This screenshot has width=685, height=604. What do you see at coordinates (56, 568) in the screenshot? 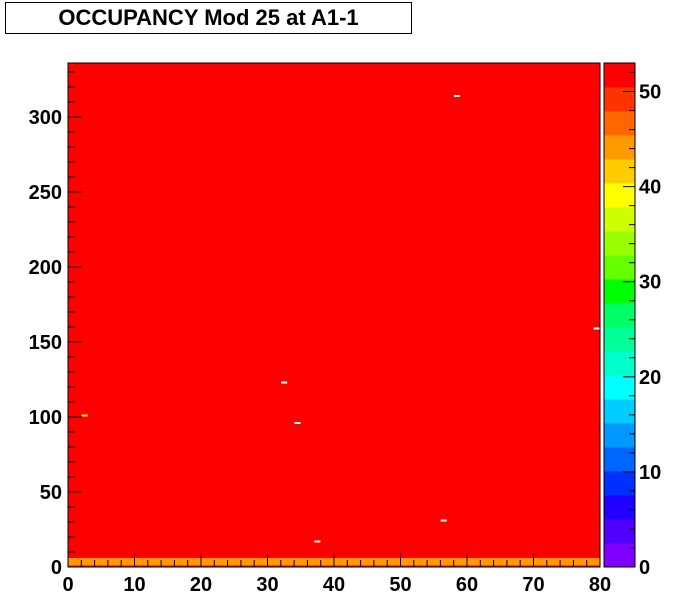
I see `y-tick-label: 0` at bounding box center [56, 568].